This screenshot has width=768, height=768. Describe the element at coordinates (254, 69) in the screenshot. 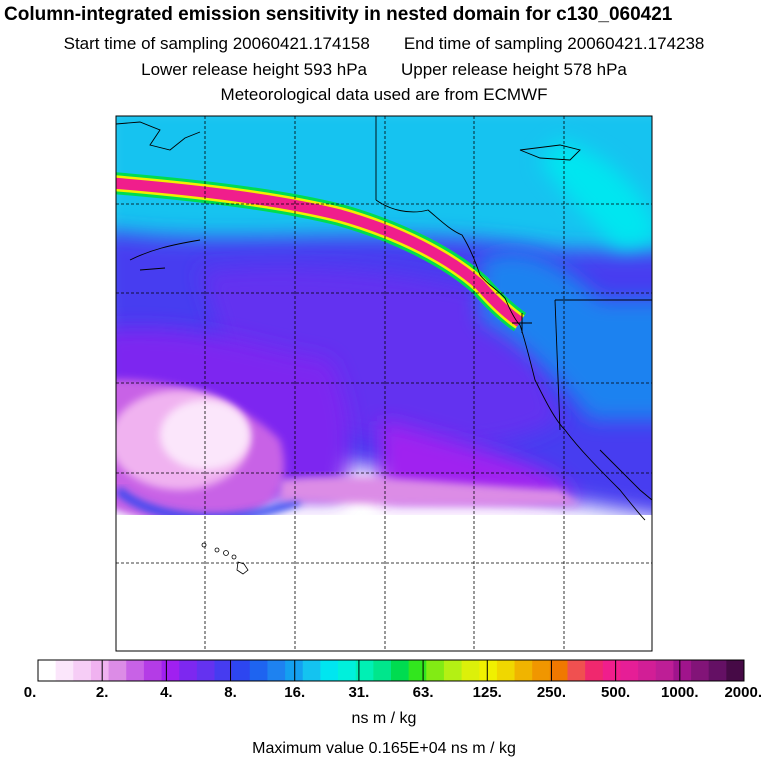

I see `lower-release-label: Lower release height 593 hPa` at that location.